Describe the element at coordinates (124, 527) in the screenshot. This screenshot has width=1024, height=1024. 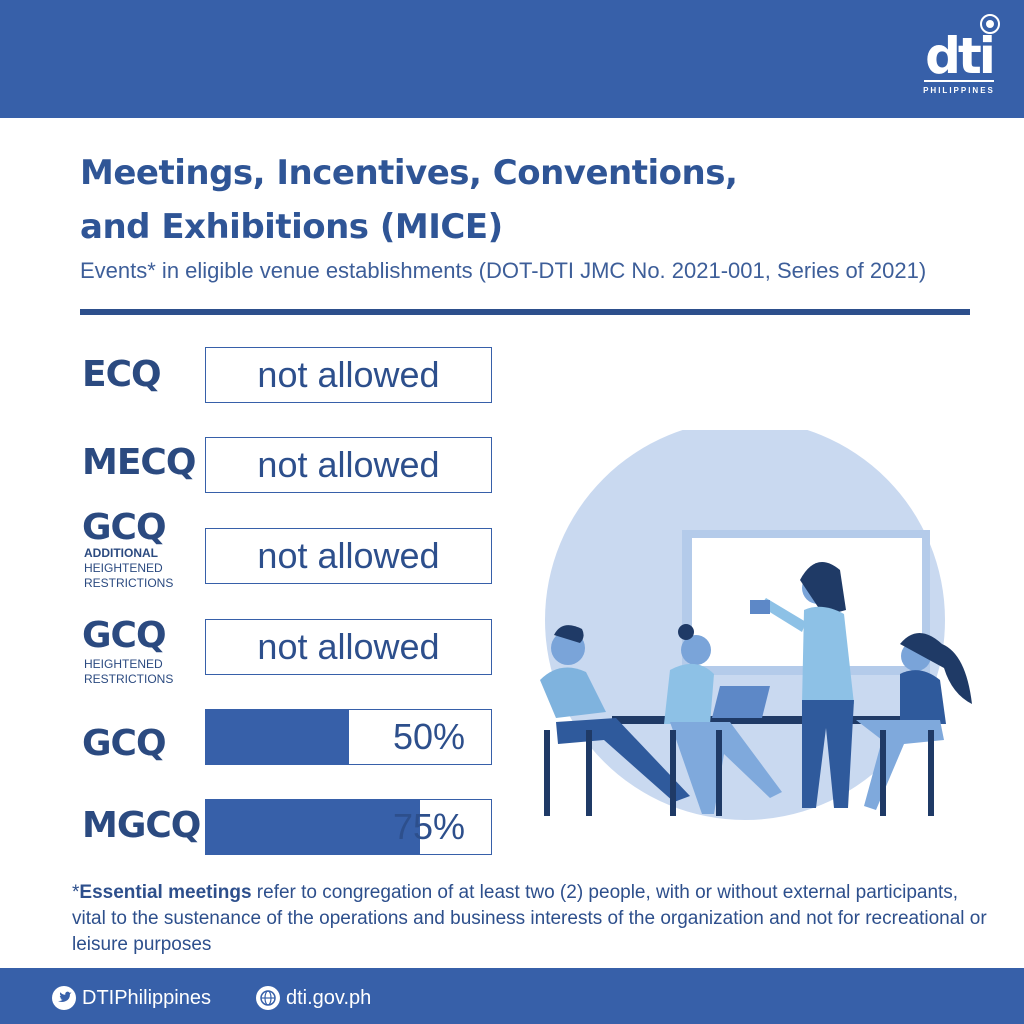
I see `row-label-gcq-additional: GCQ` at that location.